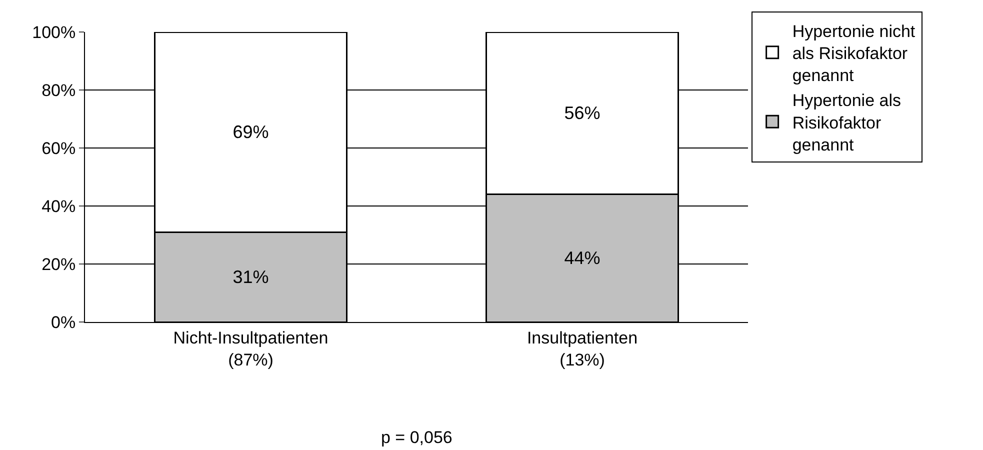 Image resolution: width=983 pixels, height=450 pixels. Describe the element at coordinates (582, 258) in the screenshot. I see `data-label: 44%` at that location.